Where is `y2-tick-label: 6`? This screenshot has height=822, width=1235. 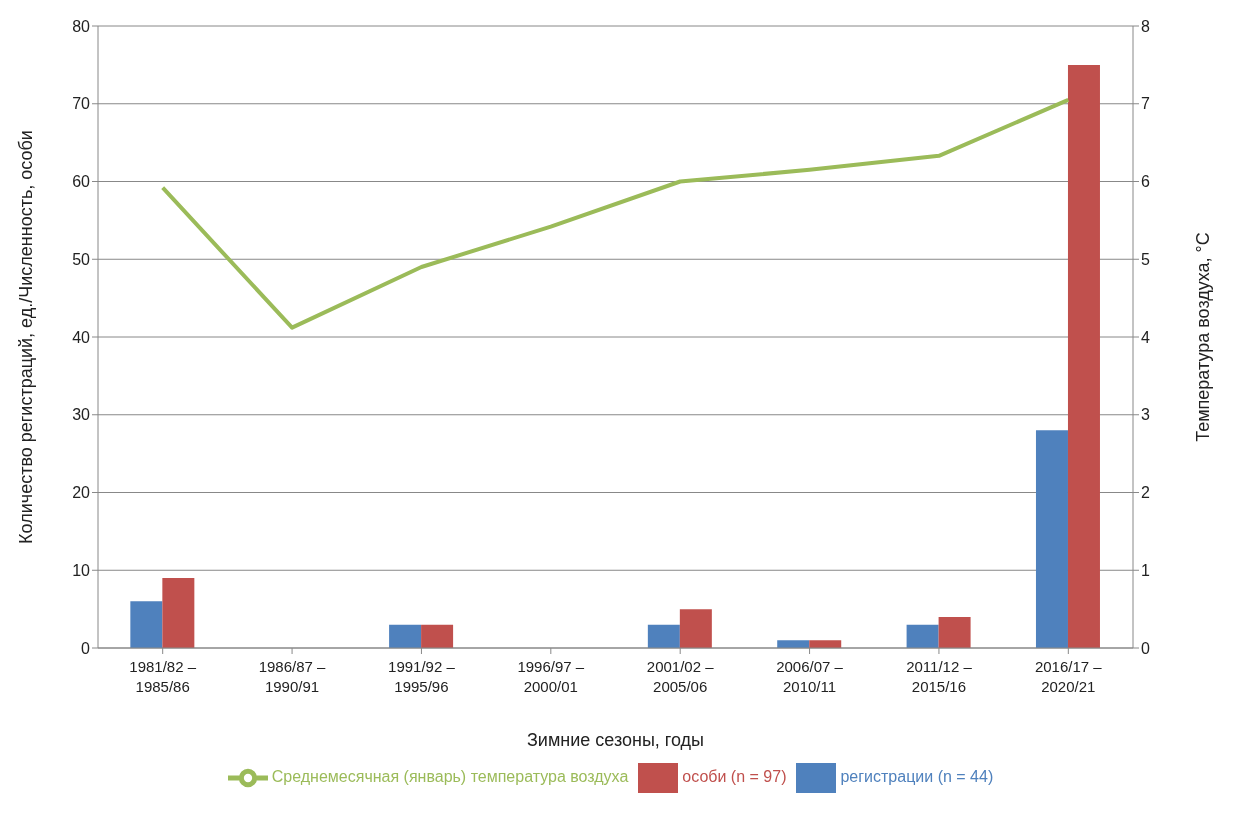 y2-tick-label: 6 is located at coordinates (1145, 182).